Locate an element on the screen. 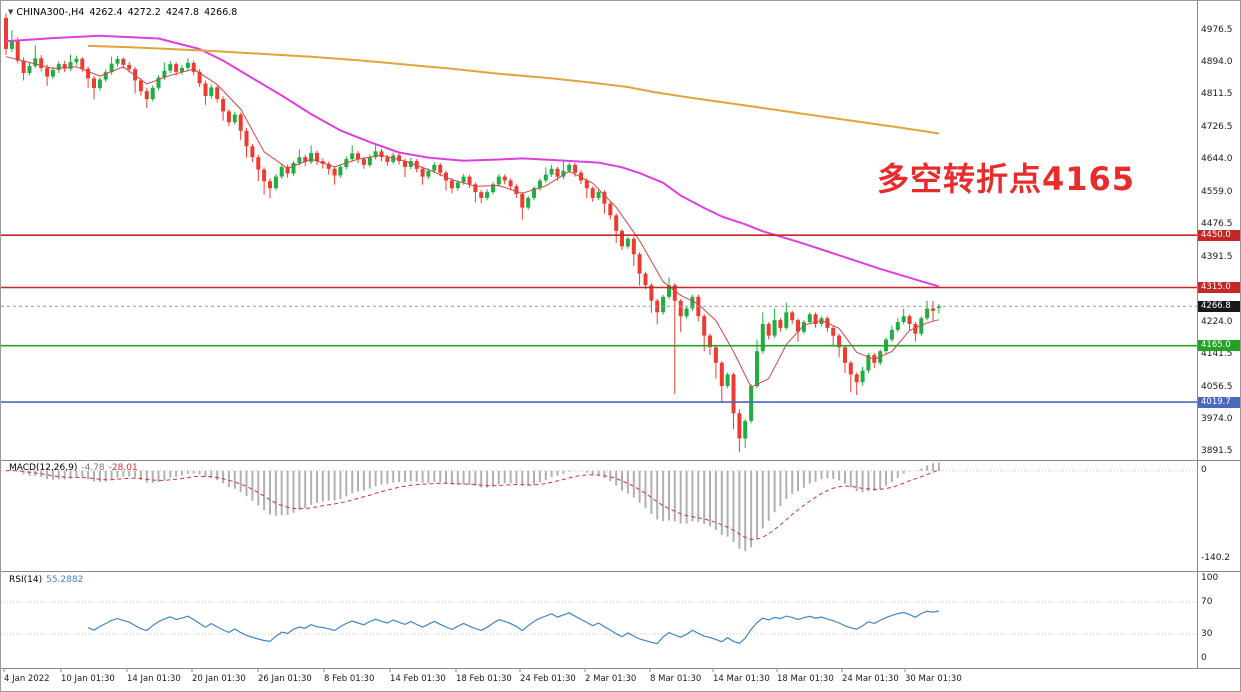  time-axis-label: 8 Feb 01:30 is located at coordinates (349, 679).